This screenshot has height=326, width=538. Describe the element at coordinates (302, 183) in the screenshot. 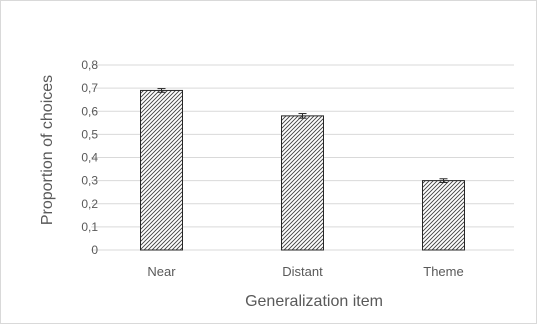

I see `bar-distant` at that location.